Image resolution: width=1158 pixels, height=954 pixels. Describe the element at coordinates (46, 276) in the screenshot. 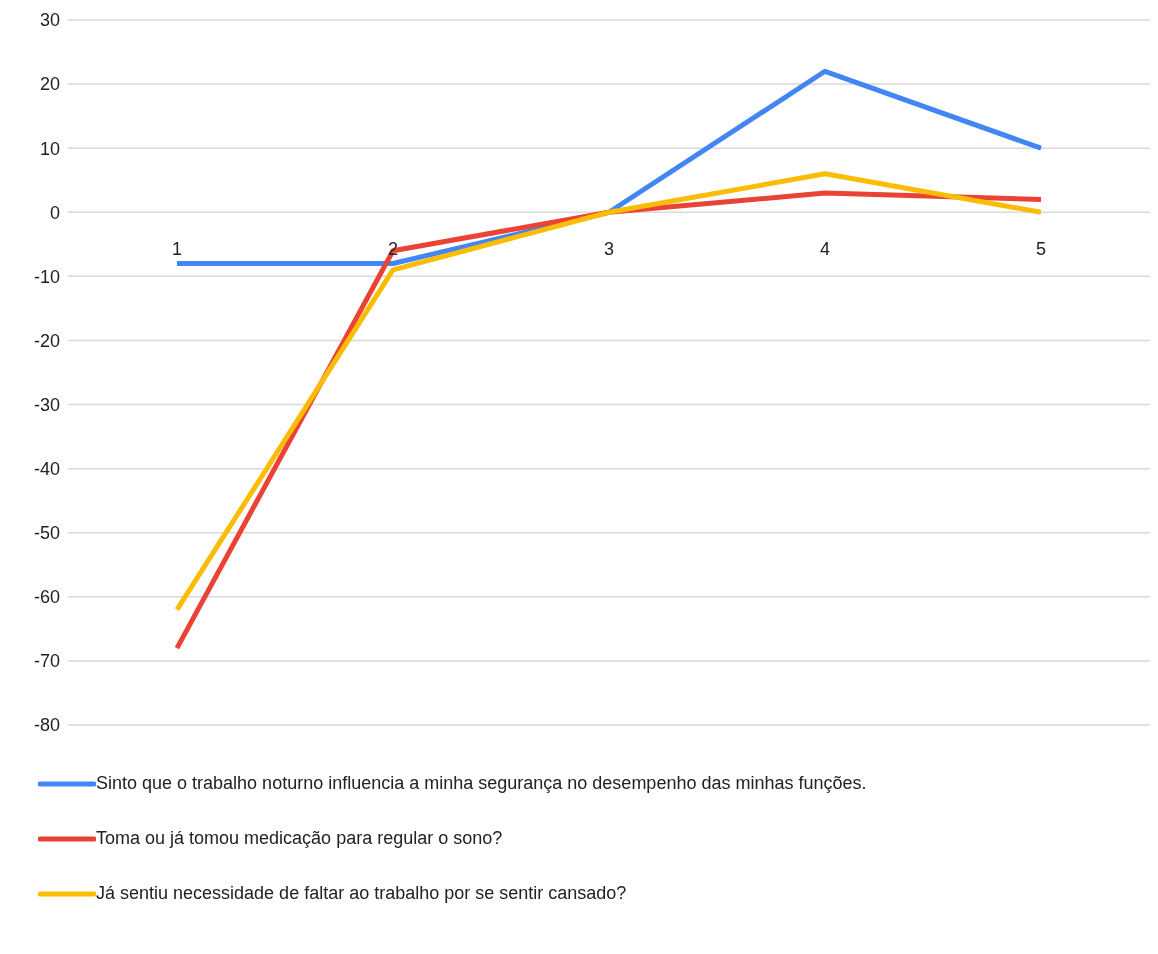

I see `y-tick-label: -10` at that location.